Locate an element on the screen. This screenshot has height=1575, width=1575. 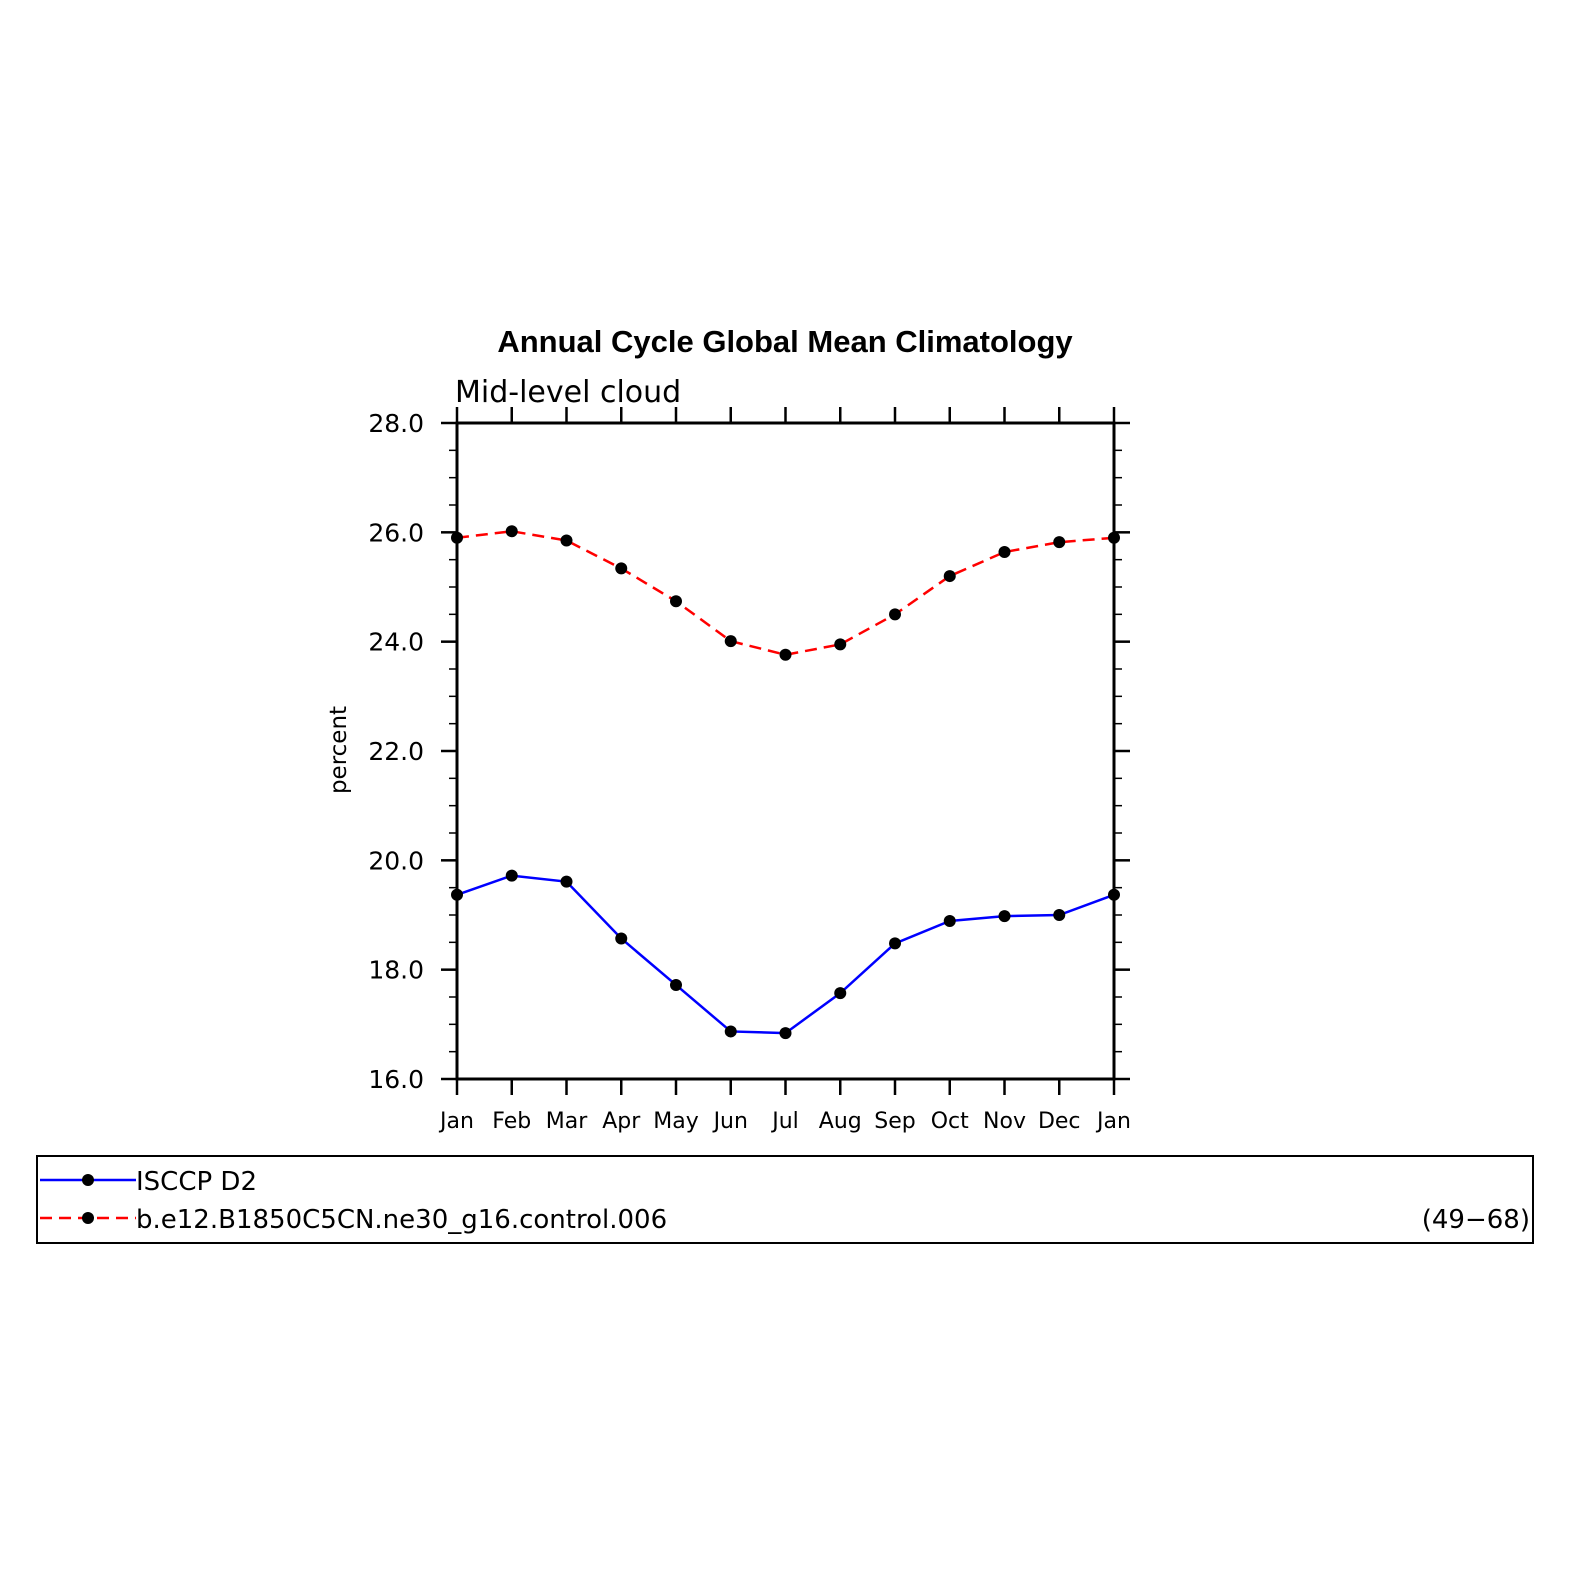
y-tick-label: 24.0 is located at coordinates (396, 642).